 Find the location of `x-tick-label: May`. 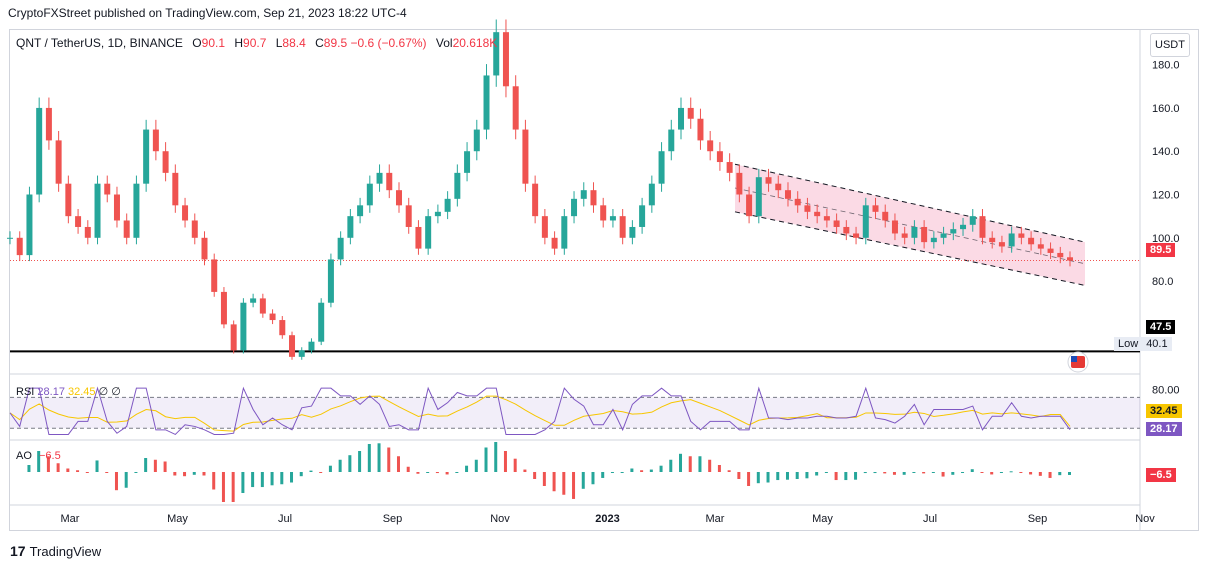

x-tick-label: May is located at coordinates (177, 519).